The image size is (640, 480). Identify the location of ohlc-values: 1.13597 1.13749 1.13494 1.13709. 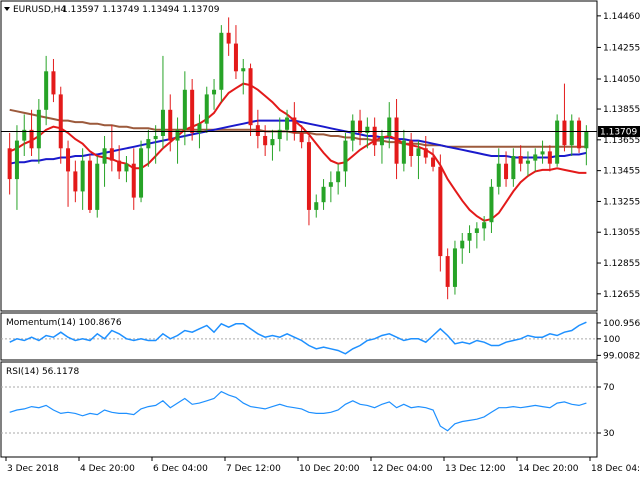
(141, 10).